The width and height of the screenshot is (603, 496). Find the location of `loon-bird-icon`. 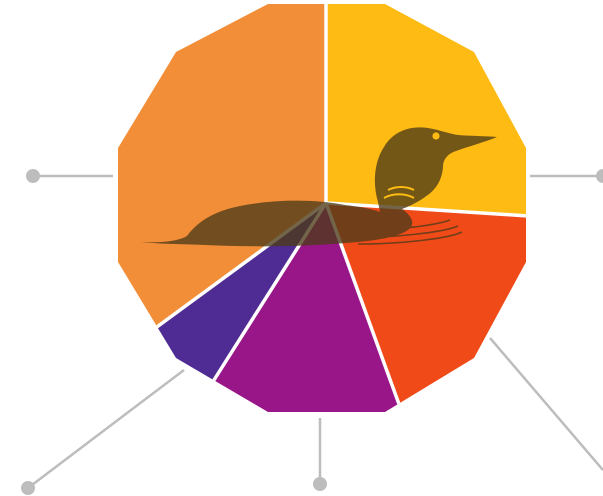

loon-bird-icon is located at coordinates (318, 187).